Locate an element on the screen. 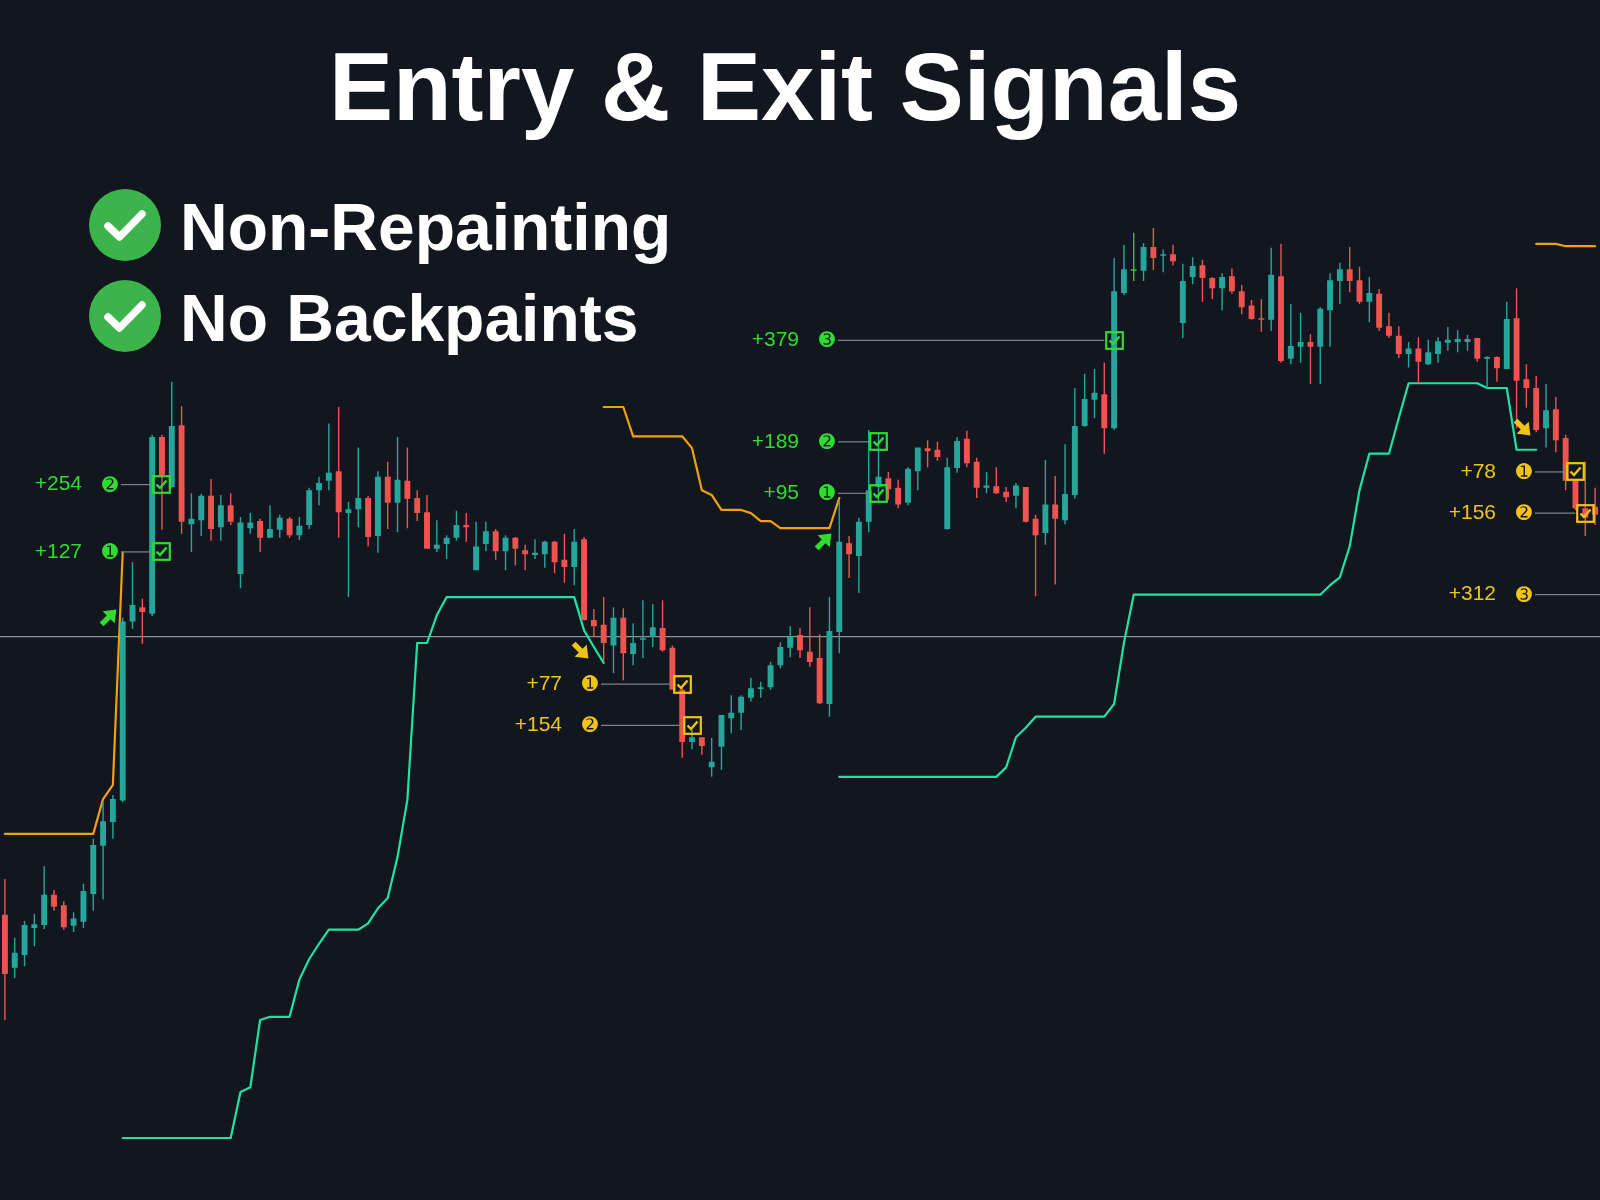  ref-line-label: +312 ➌ is located at coordinates (1490, 593).